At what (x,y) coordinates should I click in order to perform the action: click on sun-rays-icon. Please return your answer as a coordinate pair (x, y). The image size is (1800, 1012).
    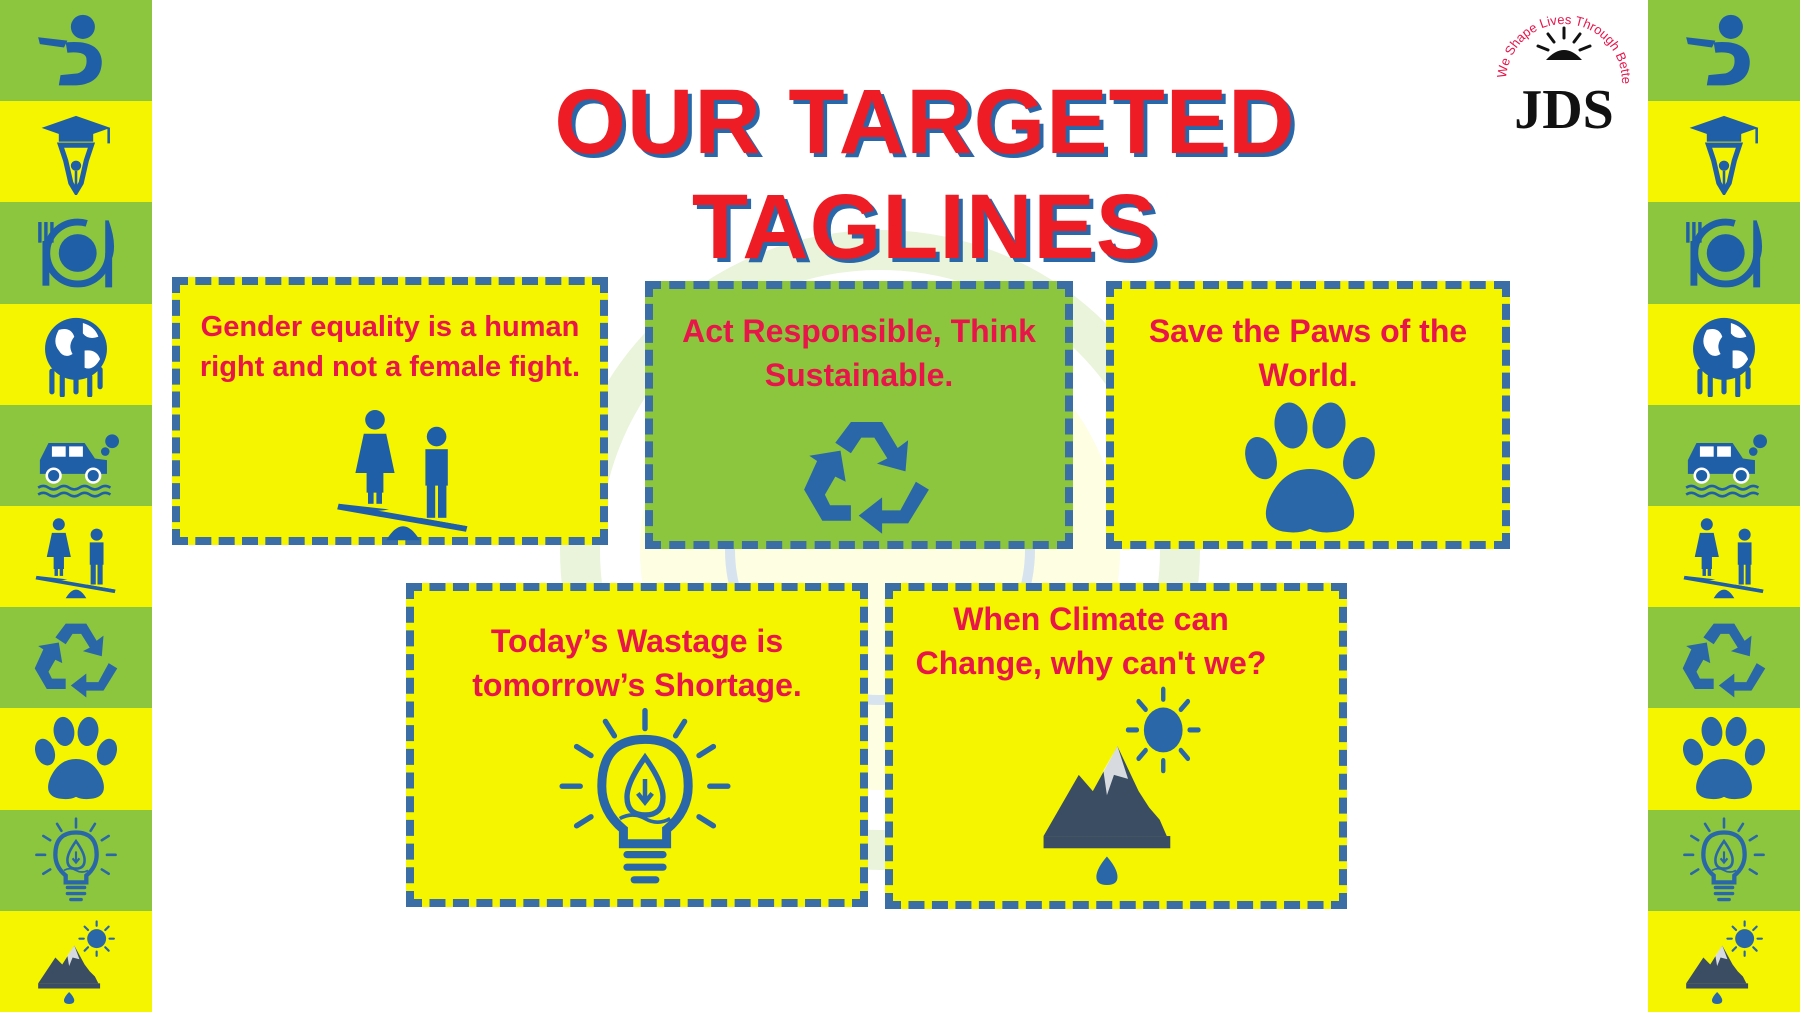
    Looking at the image, I should click on (1564, 39).